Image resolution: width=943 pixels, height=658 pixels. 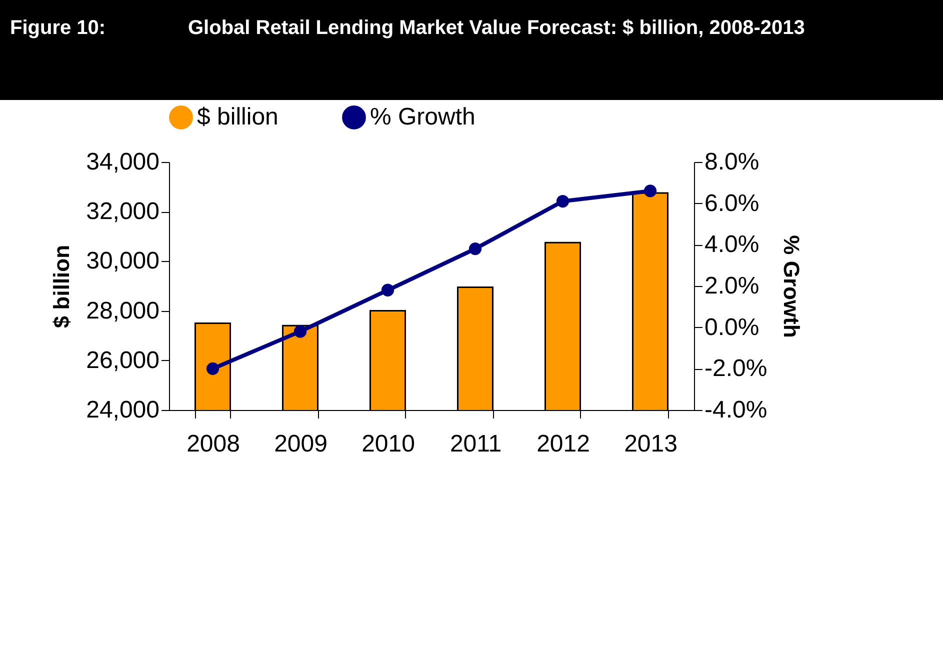 What do you see at coordinates (497, 28) in the screenshot?
I see `chart-title: Global Retail Lending Market Value Forecast: $ billion, 2008-2013` at bounding box center [497, 28].